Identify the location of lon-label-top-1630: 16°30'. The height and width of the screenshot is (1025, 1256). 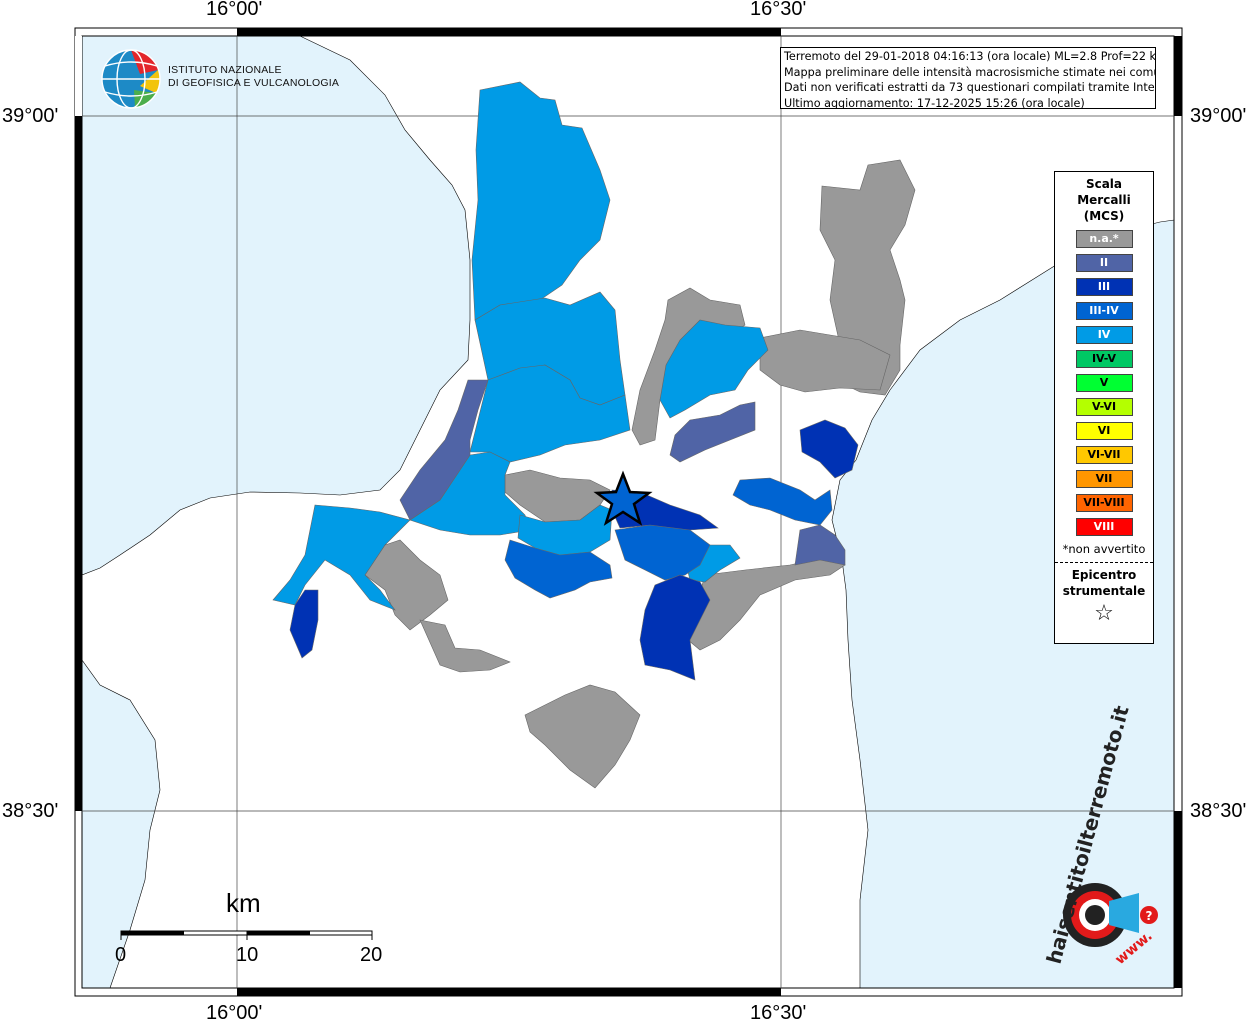
(778, 10).